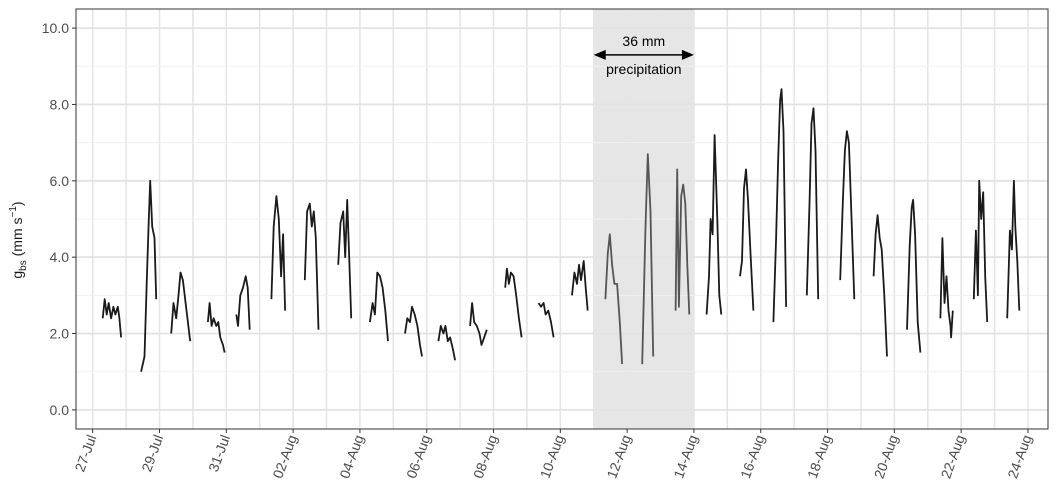  I want to click on x-tick-label: 08-Aug, so click(485, 457).